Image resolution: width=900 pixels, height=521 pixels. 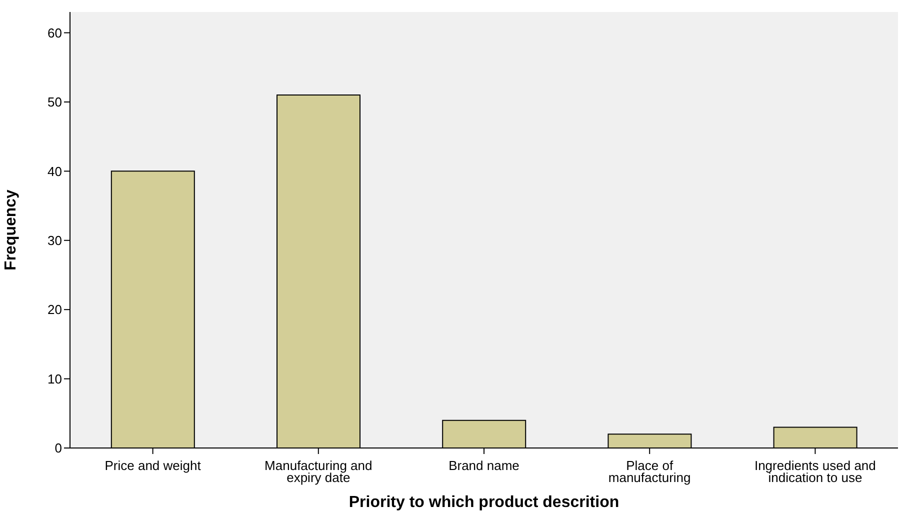 What do you see at coordinates (55, 102) in the screenshot?
I see `y-tick-label: 50` at bounding box center [55, 102].